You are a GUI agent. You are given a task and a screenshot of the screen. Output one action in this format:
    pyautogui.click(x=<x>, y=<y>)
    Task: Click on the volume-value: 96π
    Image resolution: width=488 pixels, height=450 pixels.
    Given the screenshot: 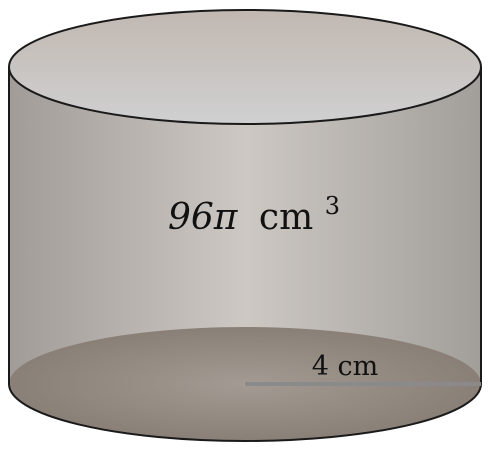 What is the action you would take?
    pyautogui.click(x=203, y=217)
    